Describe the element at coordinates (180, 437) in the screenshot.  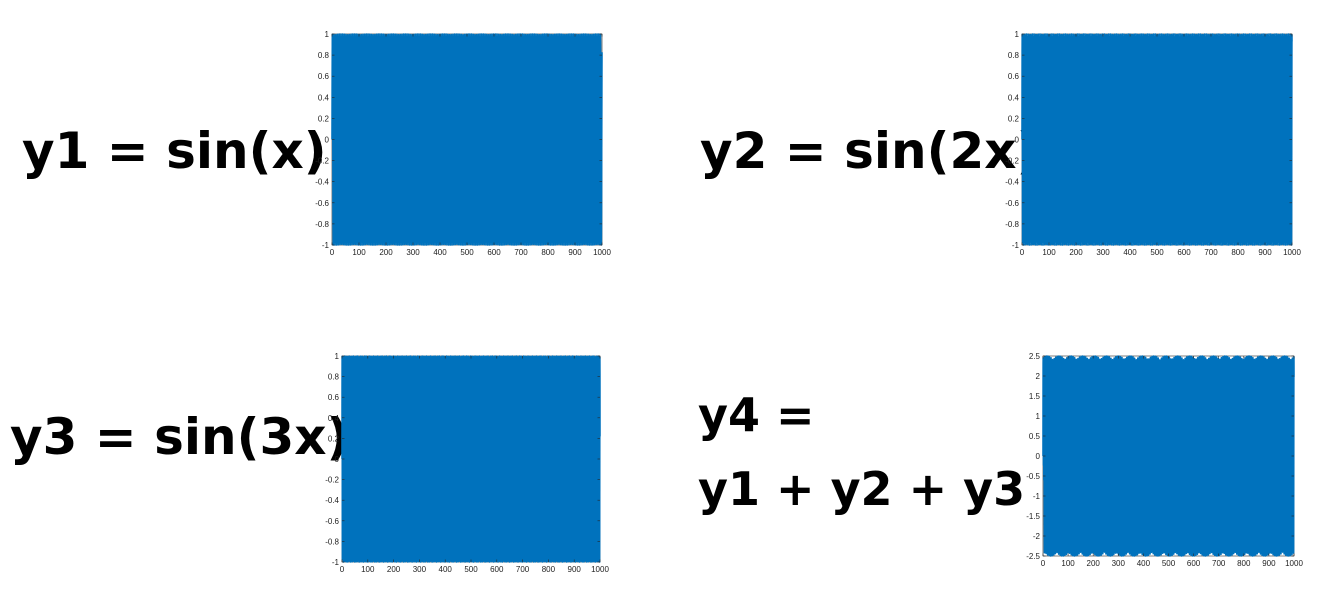
I see `equation-y3: y3 = sin(3x)` at that location.